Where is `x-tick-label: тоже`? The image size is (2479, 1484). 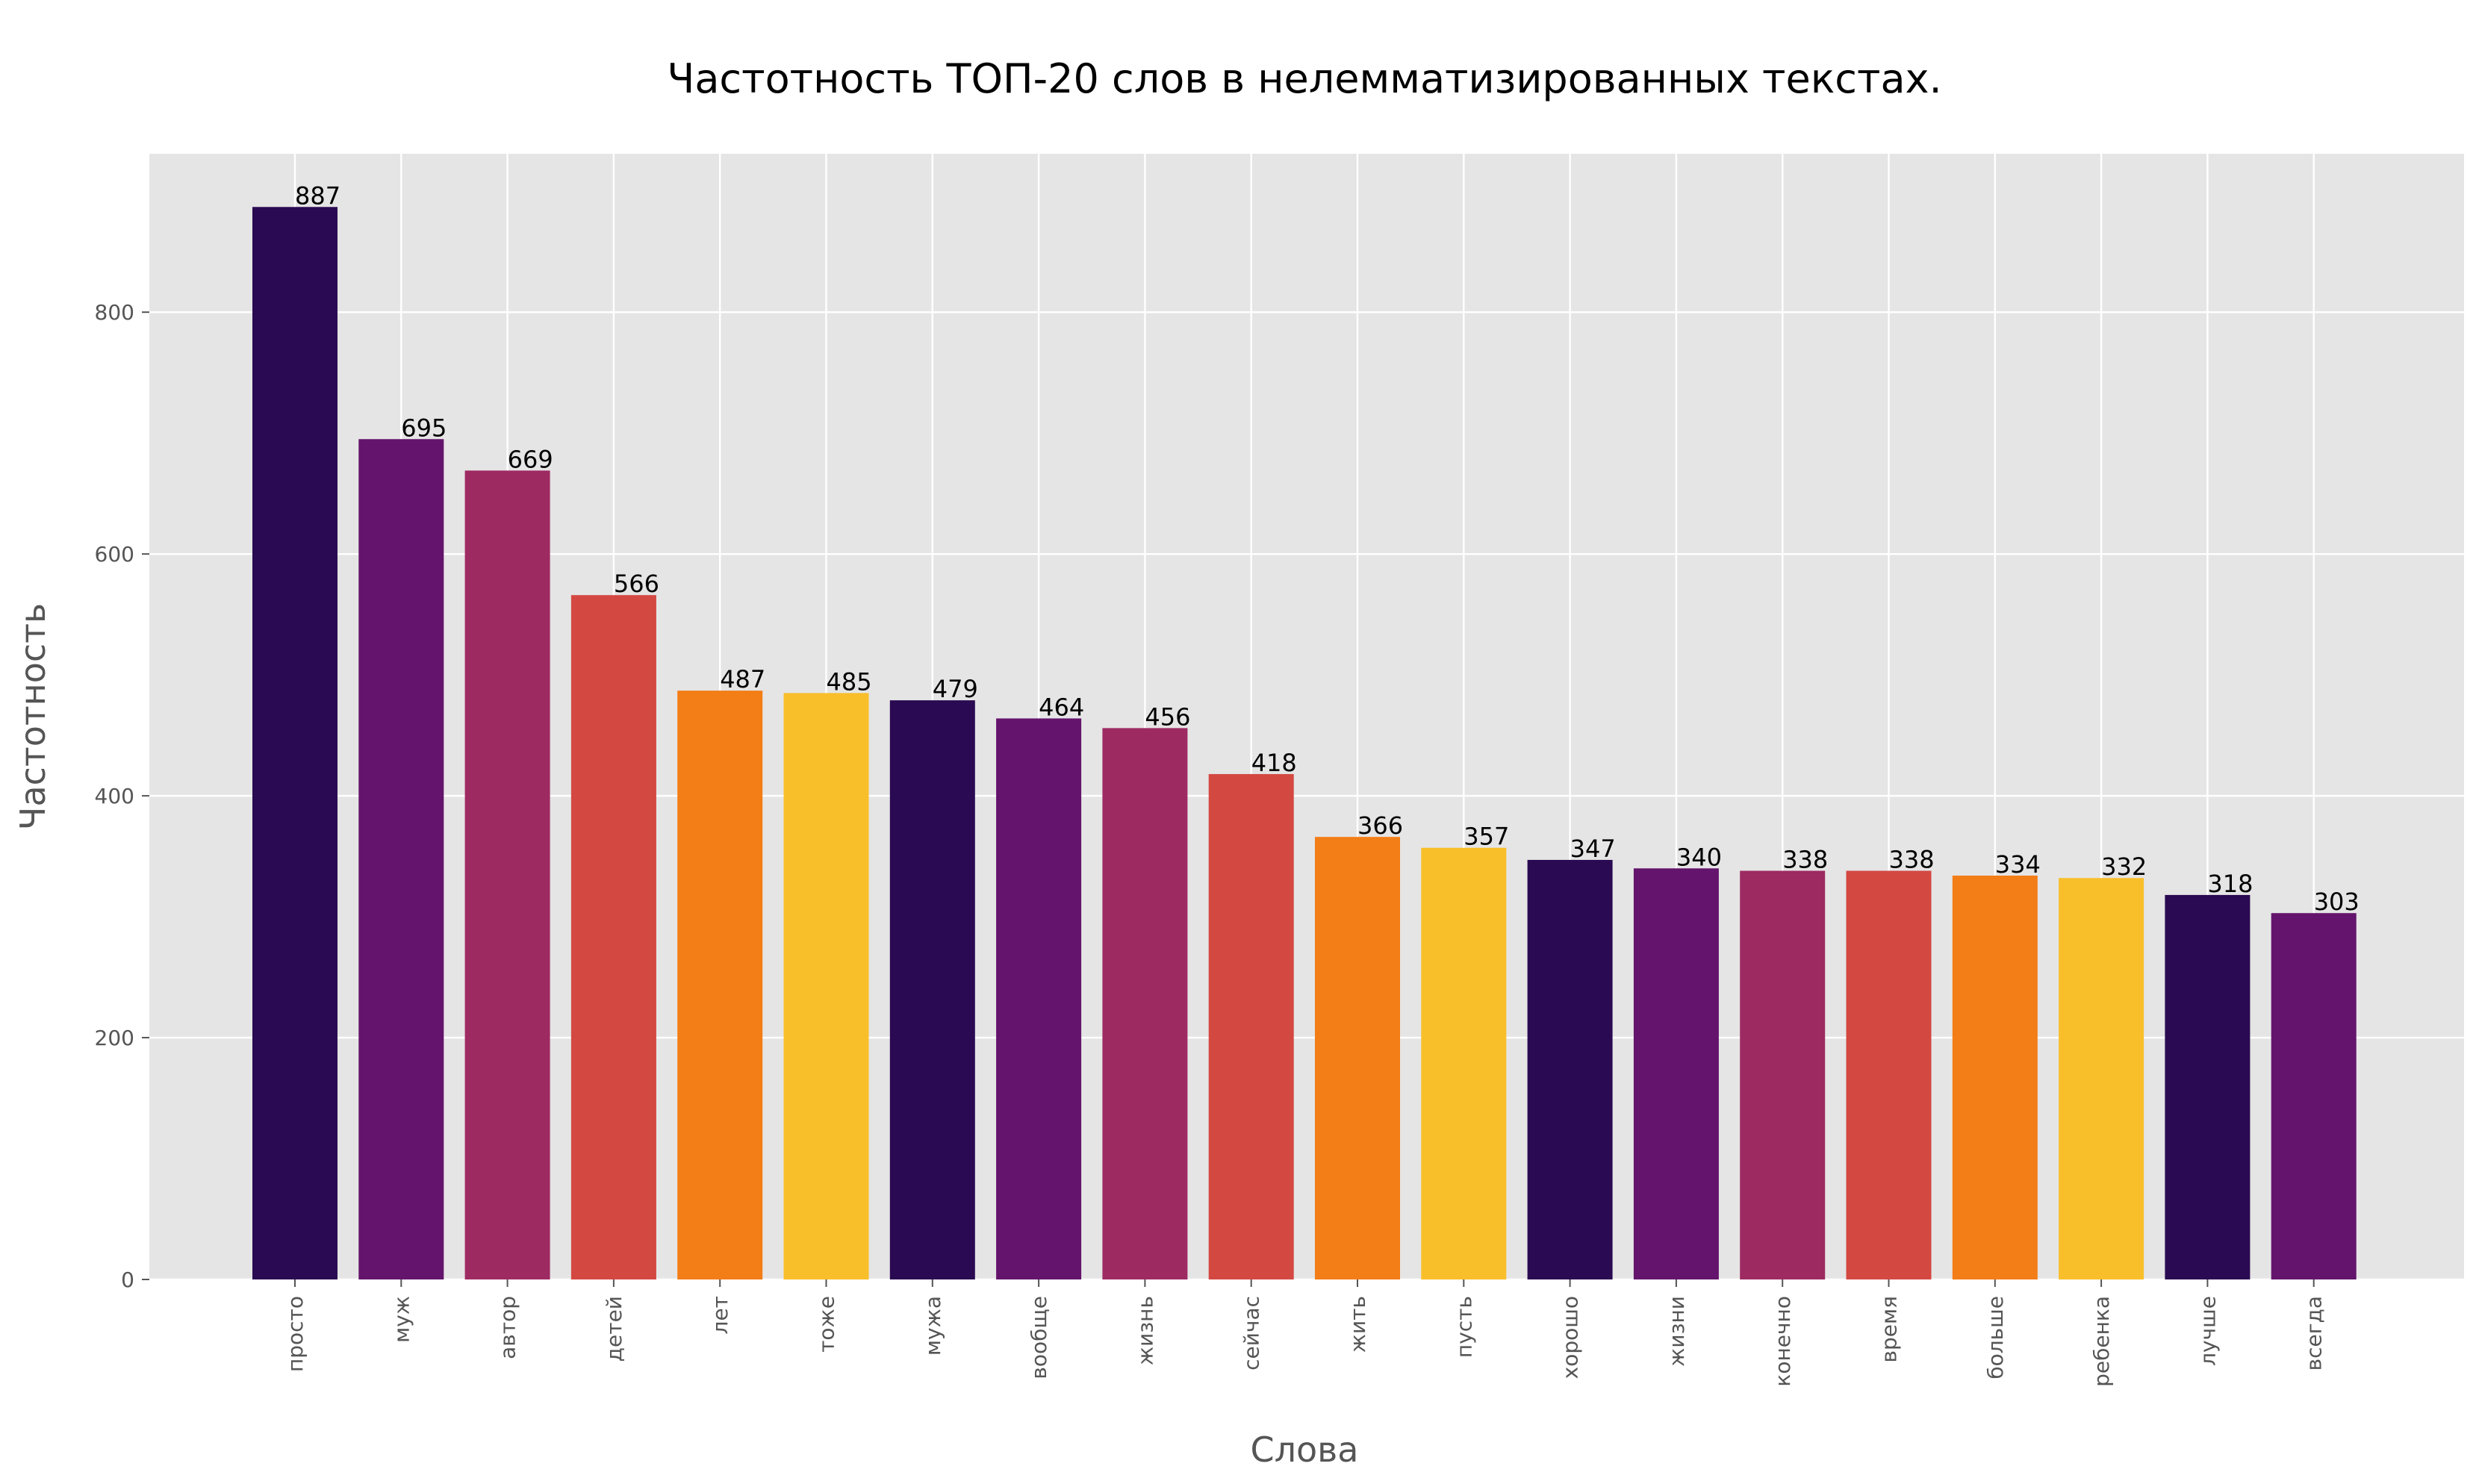
x-tick-label: тоже is located at coordinates (827, 1324).